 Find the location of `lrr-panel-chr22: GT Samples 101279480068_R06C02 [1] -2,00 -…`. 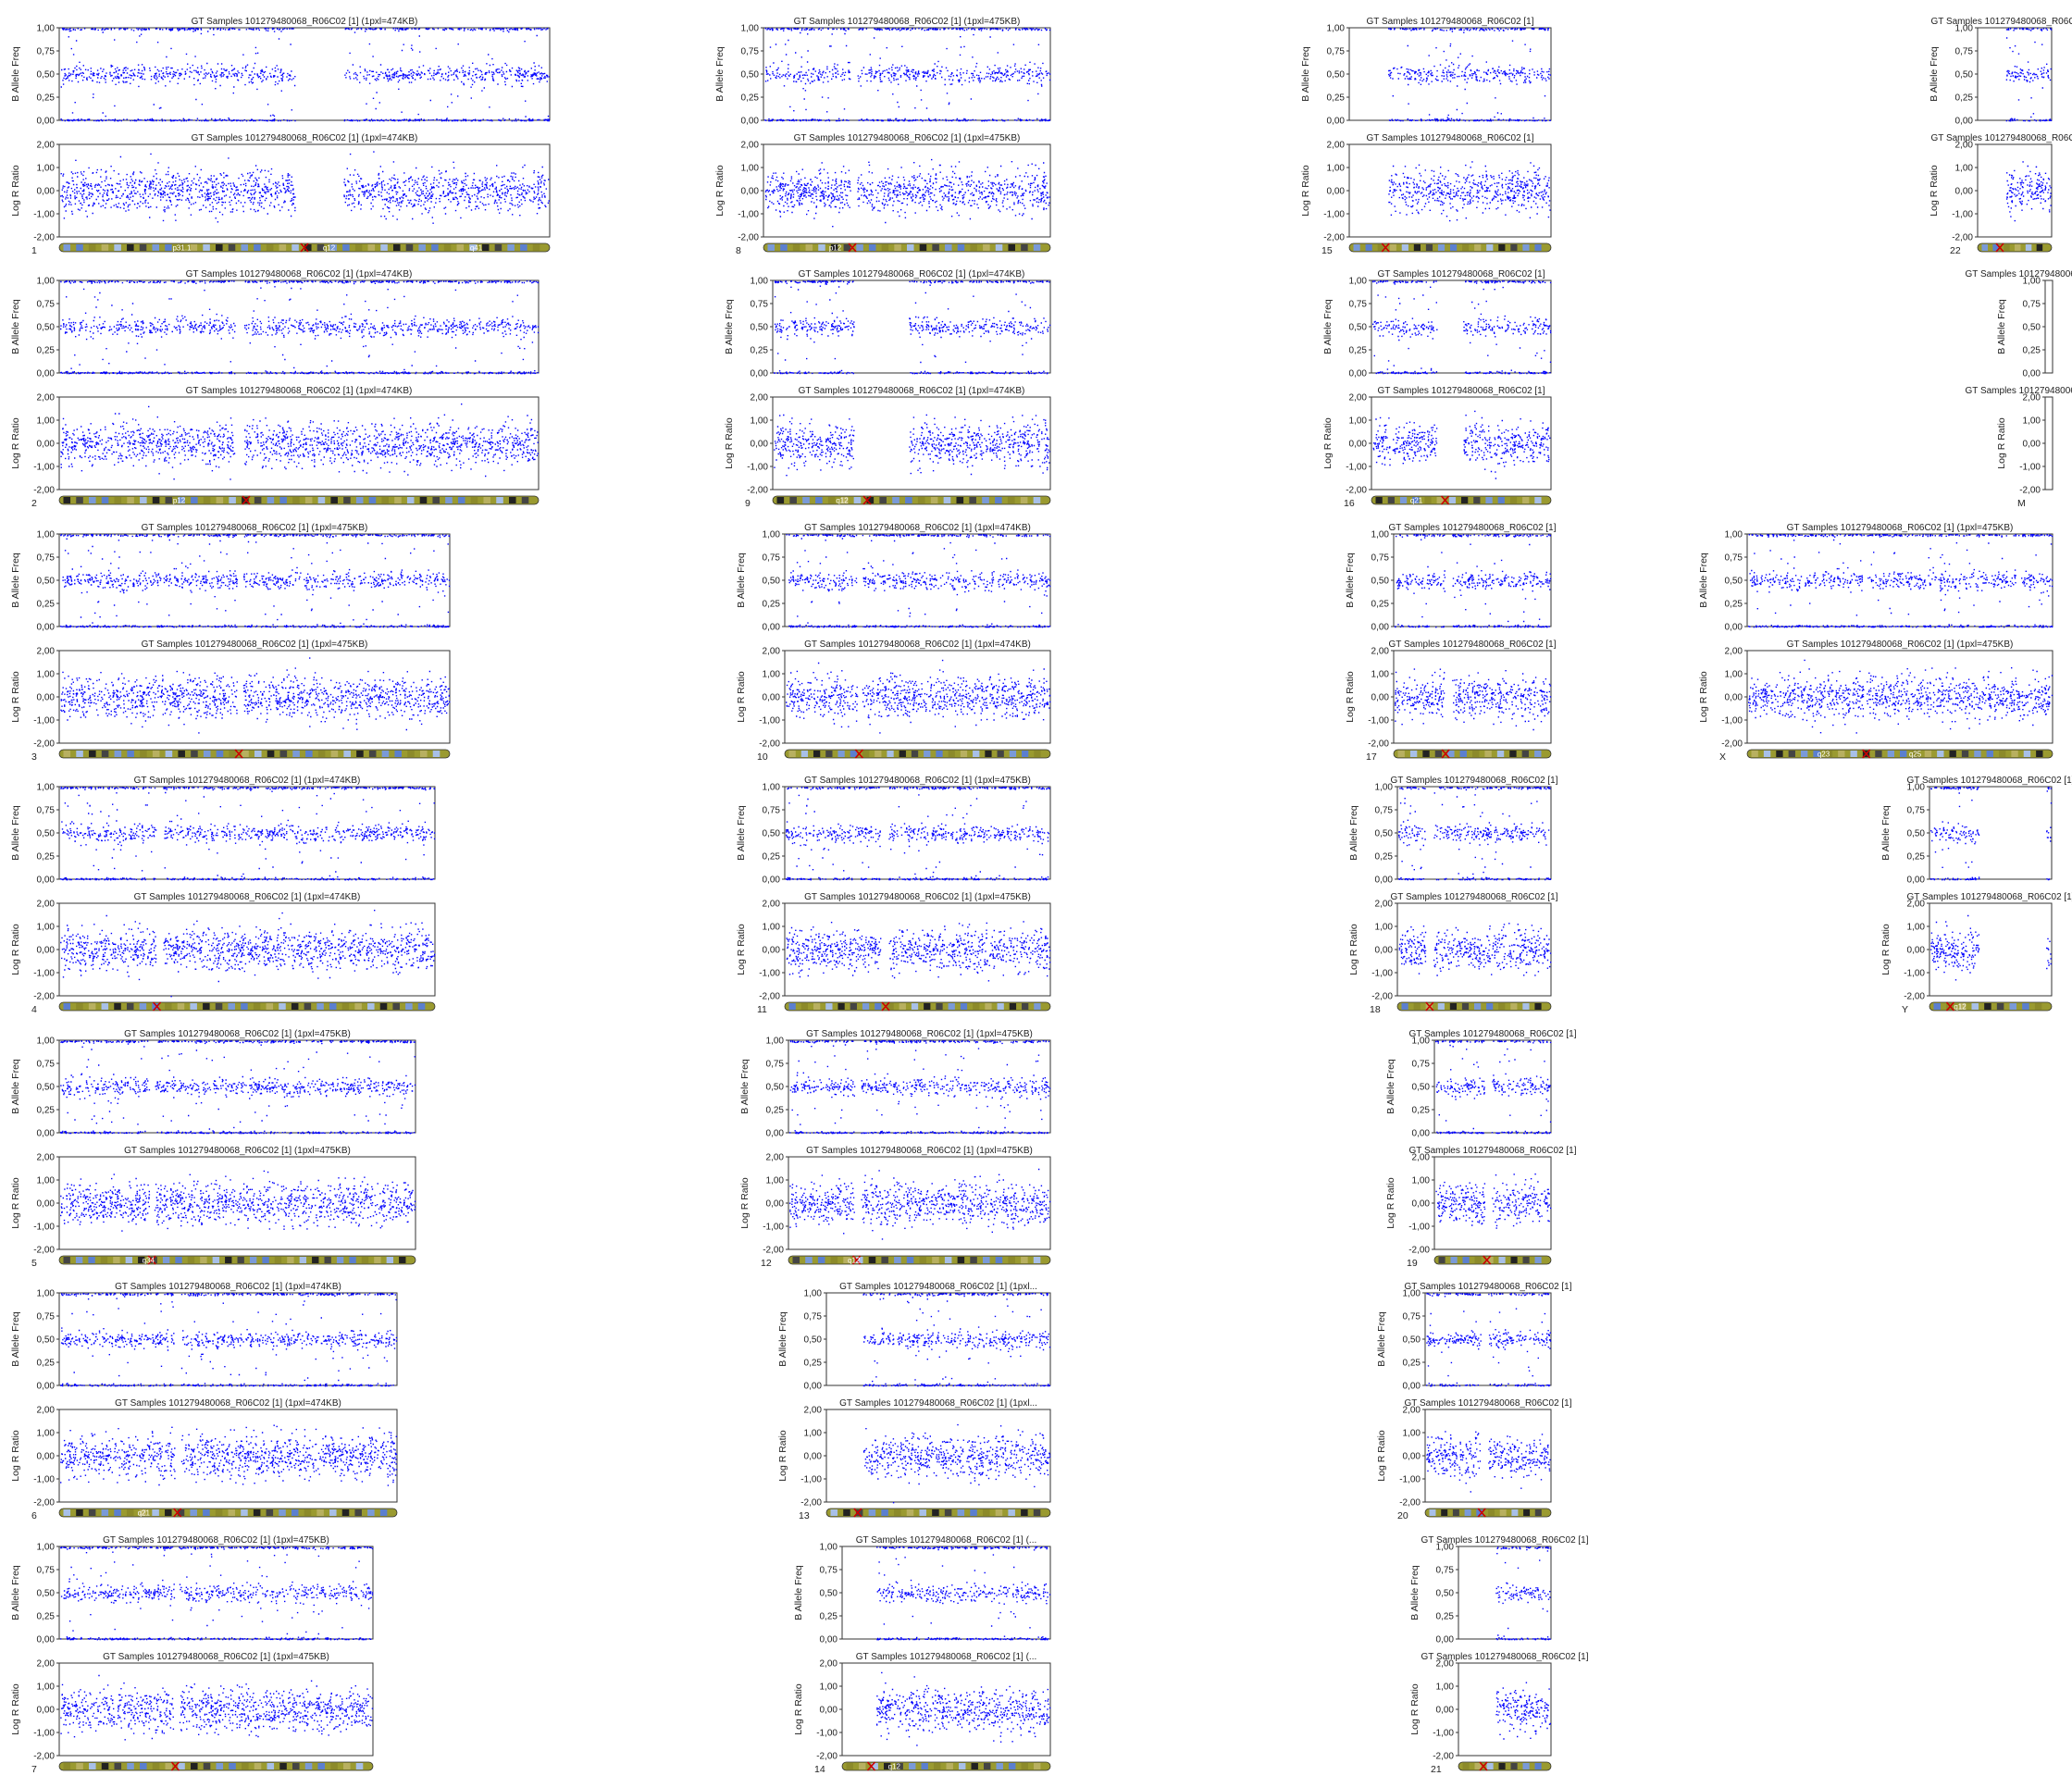

lrr-panel-chr22: GT Samples 101279480068_R06C02 [1] -2,00 -… is located at coordinates (2000, 188).